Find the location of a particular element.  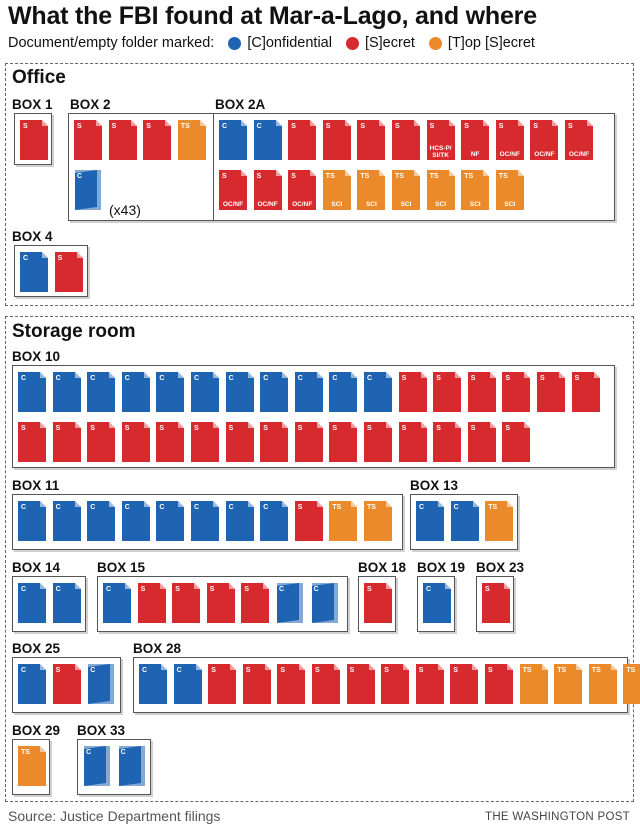

box-label: BOX 2 is located at coordinates (90, 104).